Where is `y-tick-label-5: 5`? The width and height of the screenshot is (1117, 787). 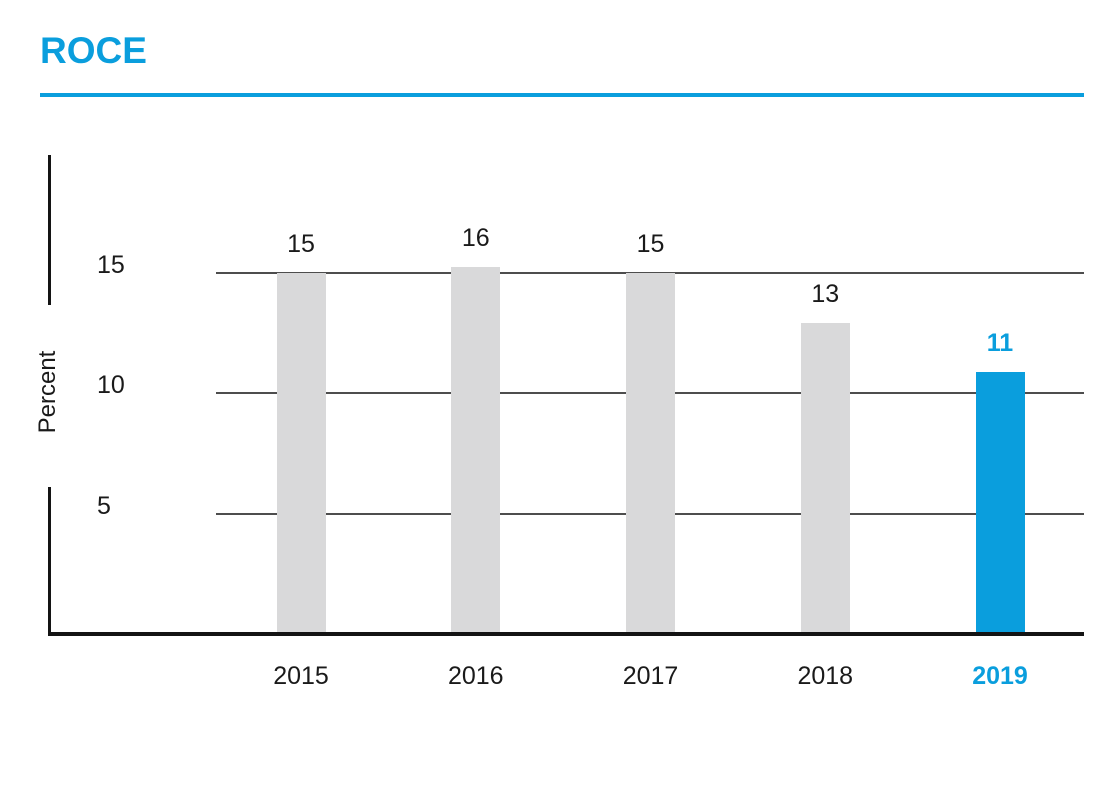
y-tick-label-5: 5 is located at coordinates (104, 505).